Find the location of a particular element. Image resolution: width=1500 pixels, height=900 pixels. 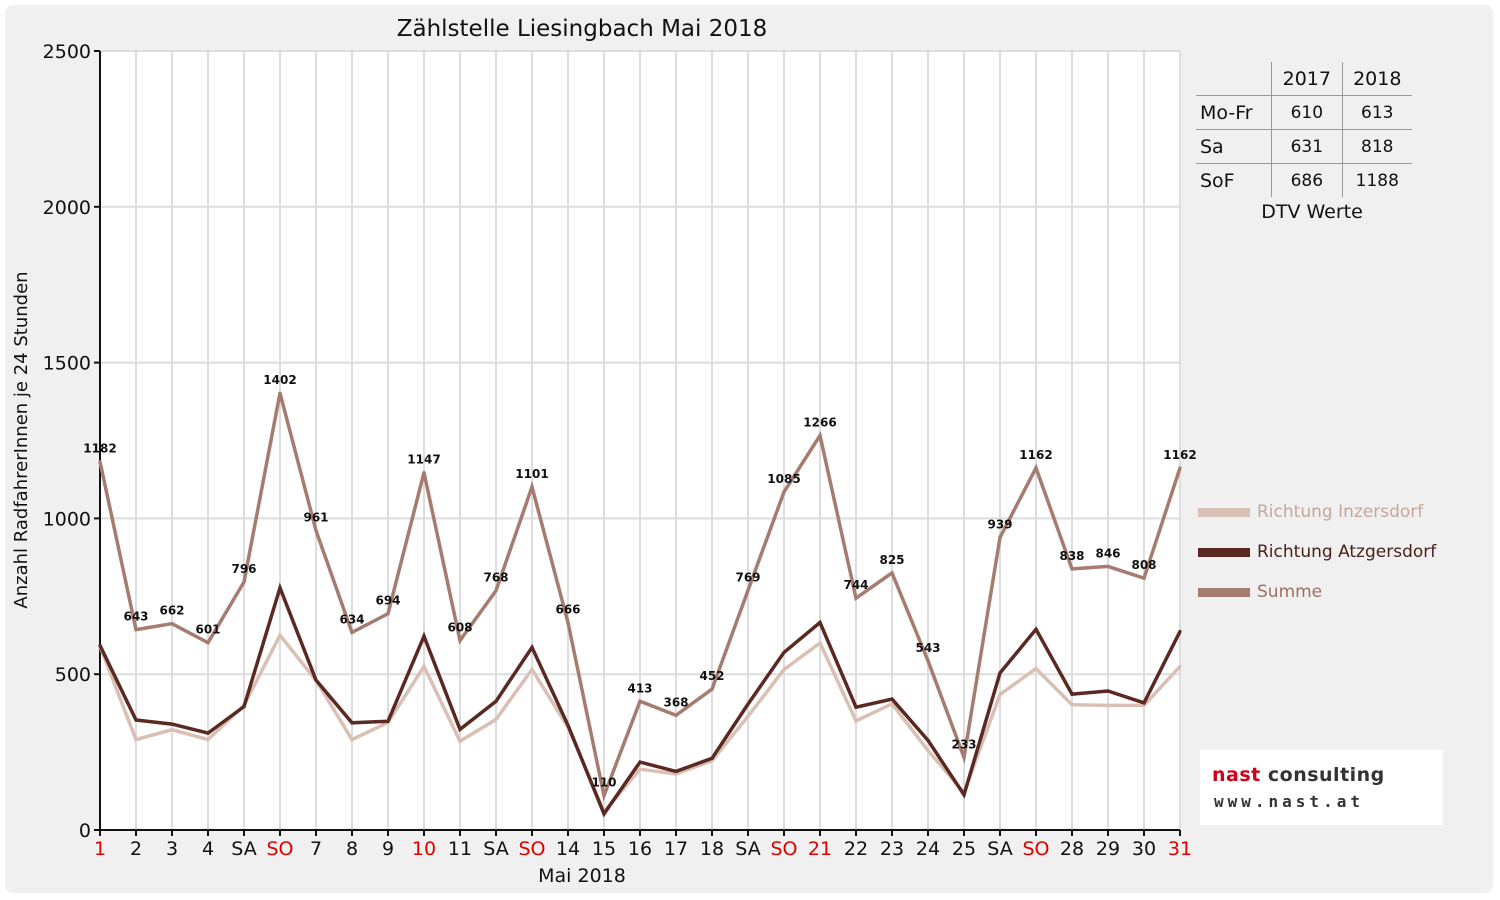

x-tick-label: 9 is located at coordinates (388, 849).